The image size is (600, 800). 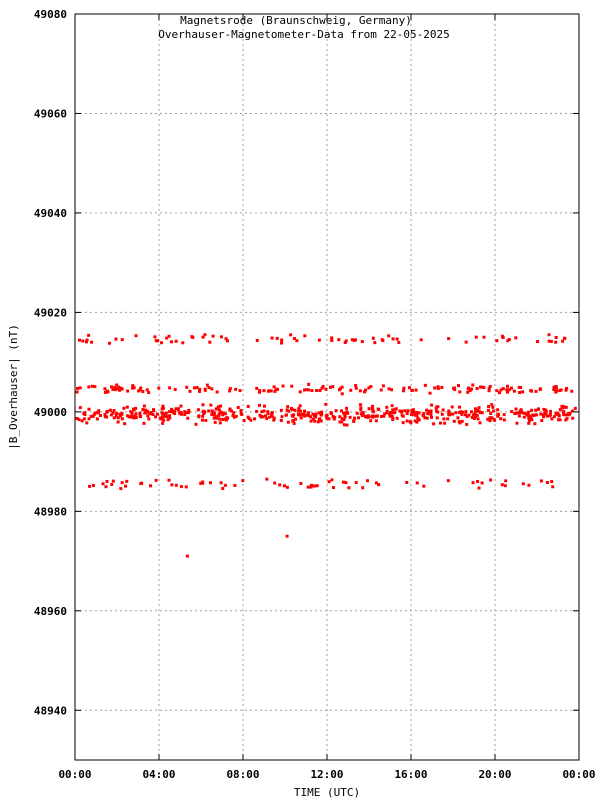 I want to click on y-tick-label: 48940, so click(x=50, y=710).